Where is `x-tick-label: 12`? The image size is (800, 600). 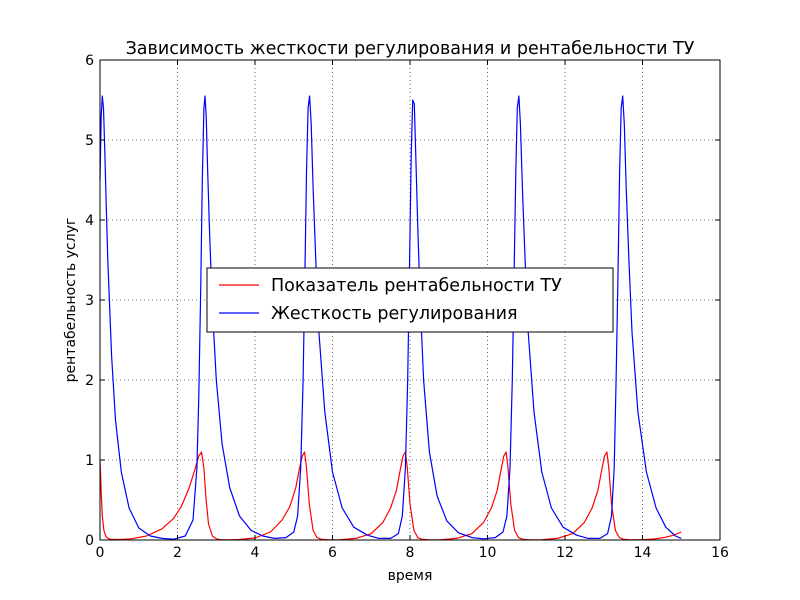
x-tick-label: 12 is located at coordinates (565, 553).